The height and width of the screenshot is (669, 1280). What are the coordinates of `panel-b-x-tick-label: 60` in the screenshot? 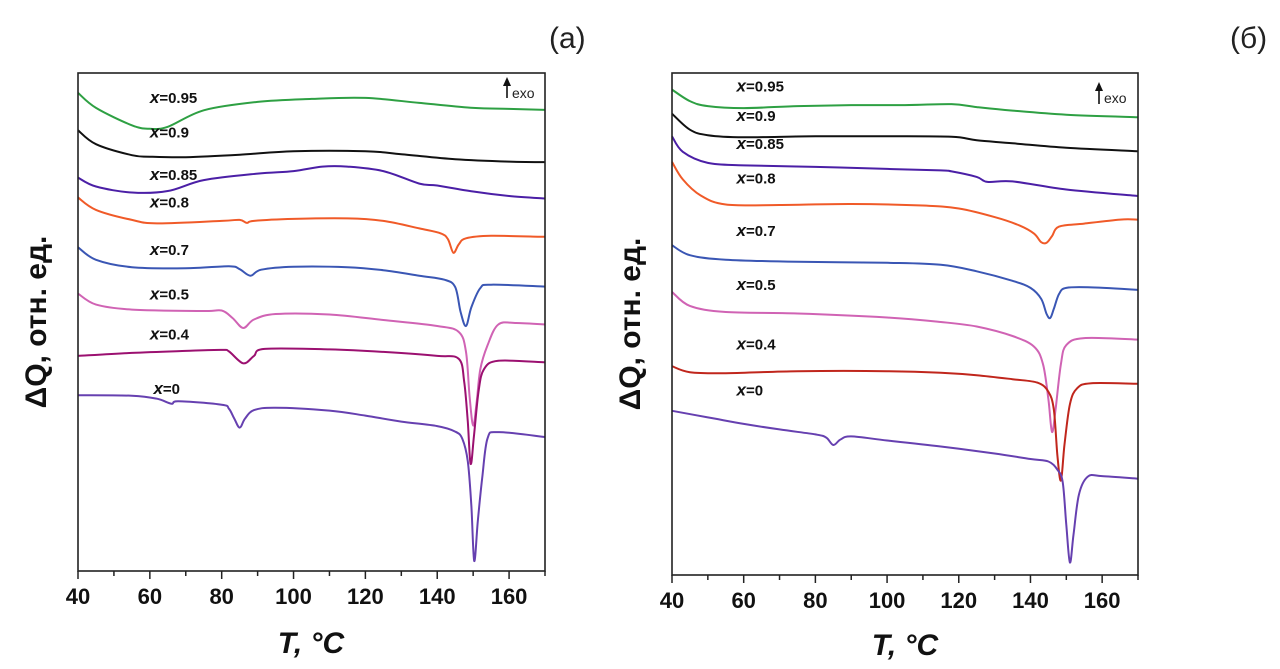 It's located at (743, 600).